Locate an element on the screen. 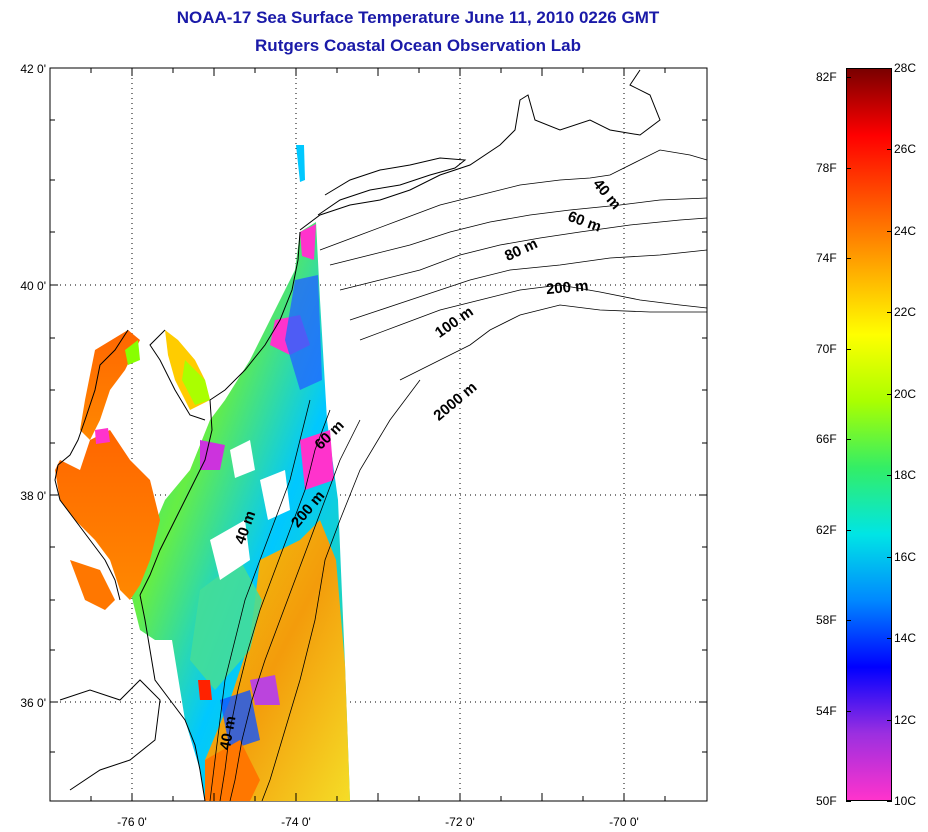 This screenshot has width=928, height=832. isobath-slope-south is located at coordinates (341, 590).